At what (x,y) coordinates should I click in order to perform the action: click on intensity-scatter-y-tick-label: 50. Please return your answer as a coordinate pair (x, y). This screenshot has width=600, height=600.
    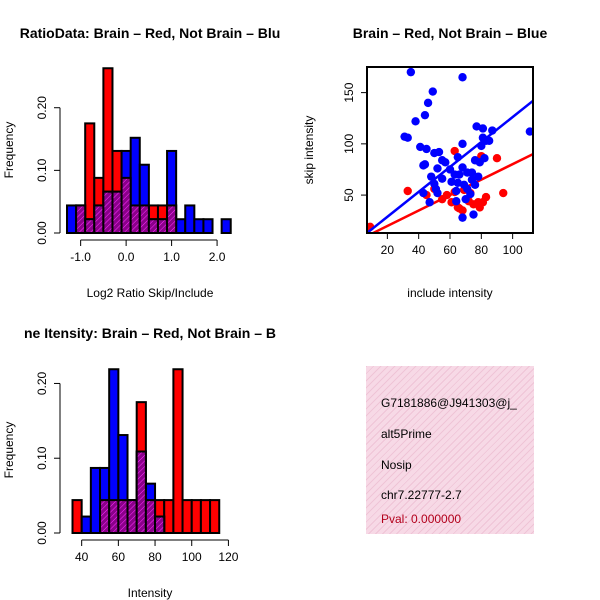
    Looking at the image, I should click on (349, 195).